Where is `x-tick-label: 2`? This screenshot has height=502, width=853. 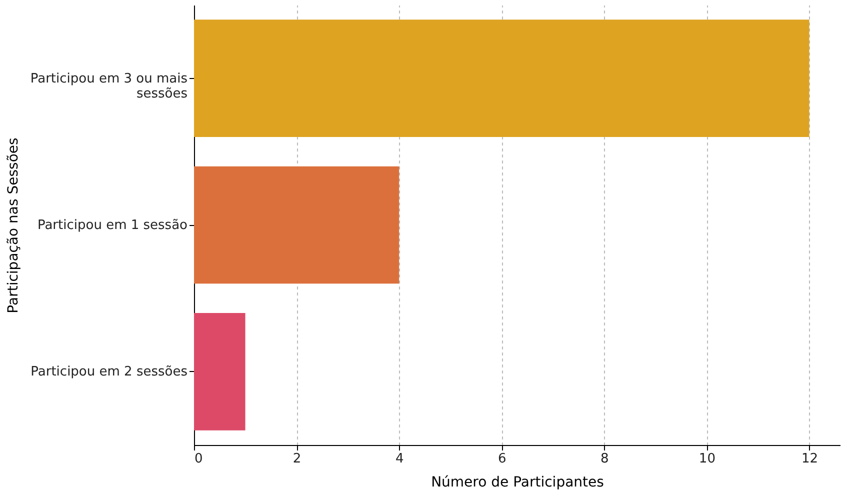 x-tick-label: 2 is located at coordinates (297, 459).